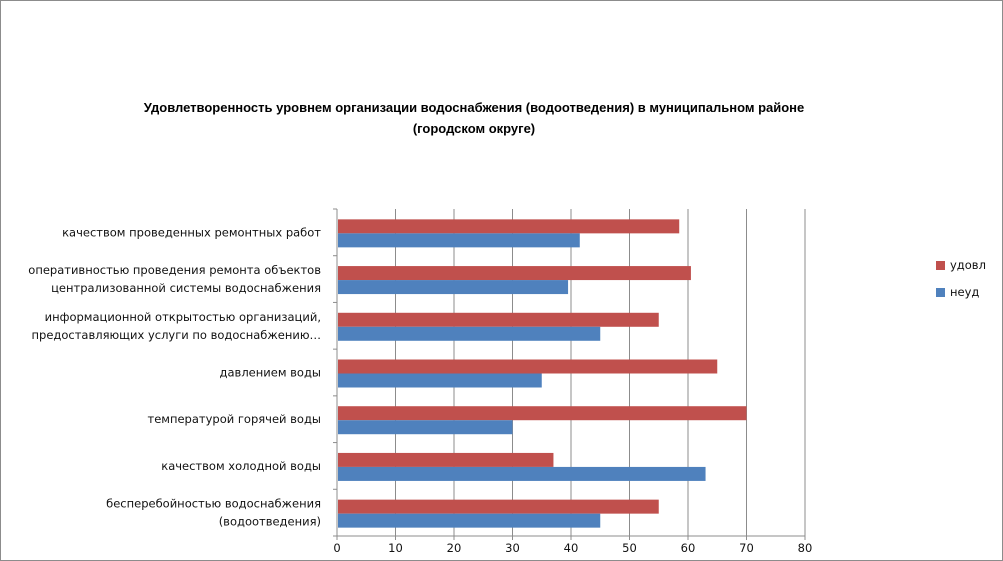 The image size is (1003, 561). What do you see at coordinates (235, 419) in the screenshot?
I see `category-label: температурой горячей воды` at bounding box center [235, 419].